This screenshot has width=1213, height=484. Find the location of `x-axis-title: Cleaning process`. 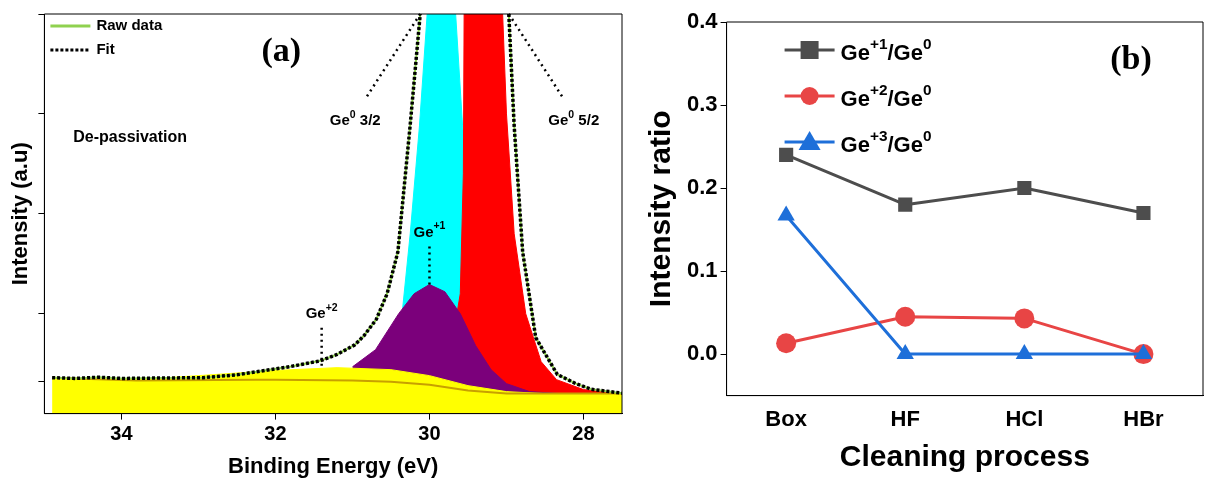

x-axis-title: Cleaning process is located at coordinates (964, 456).